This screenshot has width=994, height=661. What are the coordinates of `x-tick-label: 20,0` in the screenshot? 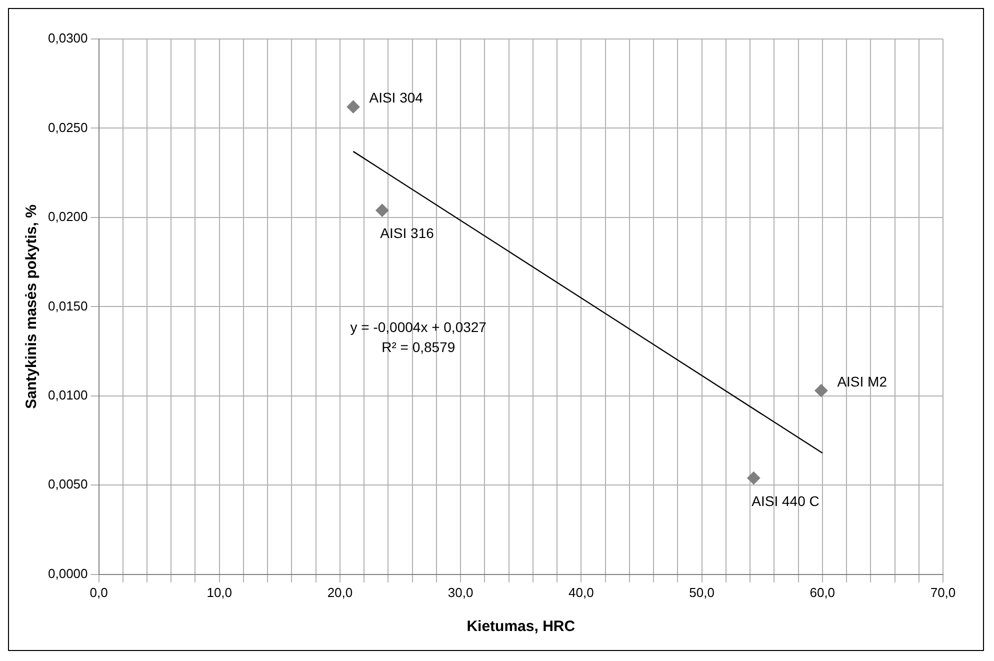 It's located at (340, 592).